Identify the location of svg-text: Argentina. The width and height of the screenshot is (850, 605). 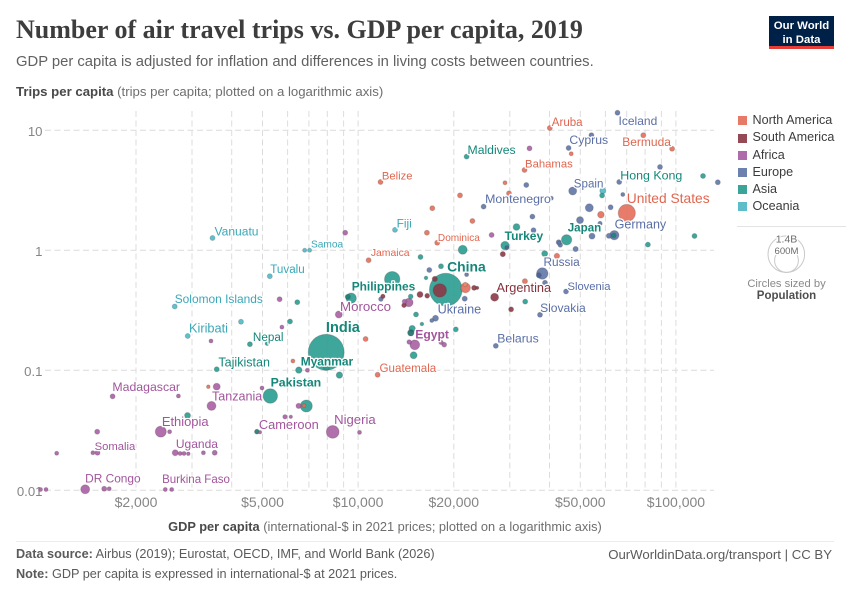
(524, 287).